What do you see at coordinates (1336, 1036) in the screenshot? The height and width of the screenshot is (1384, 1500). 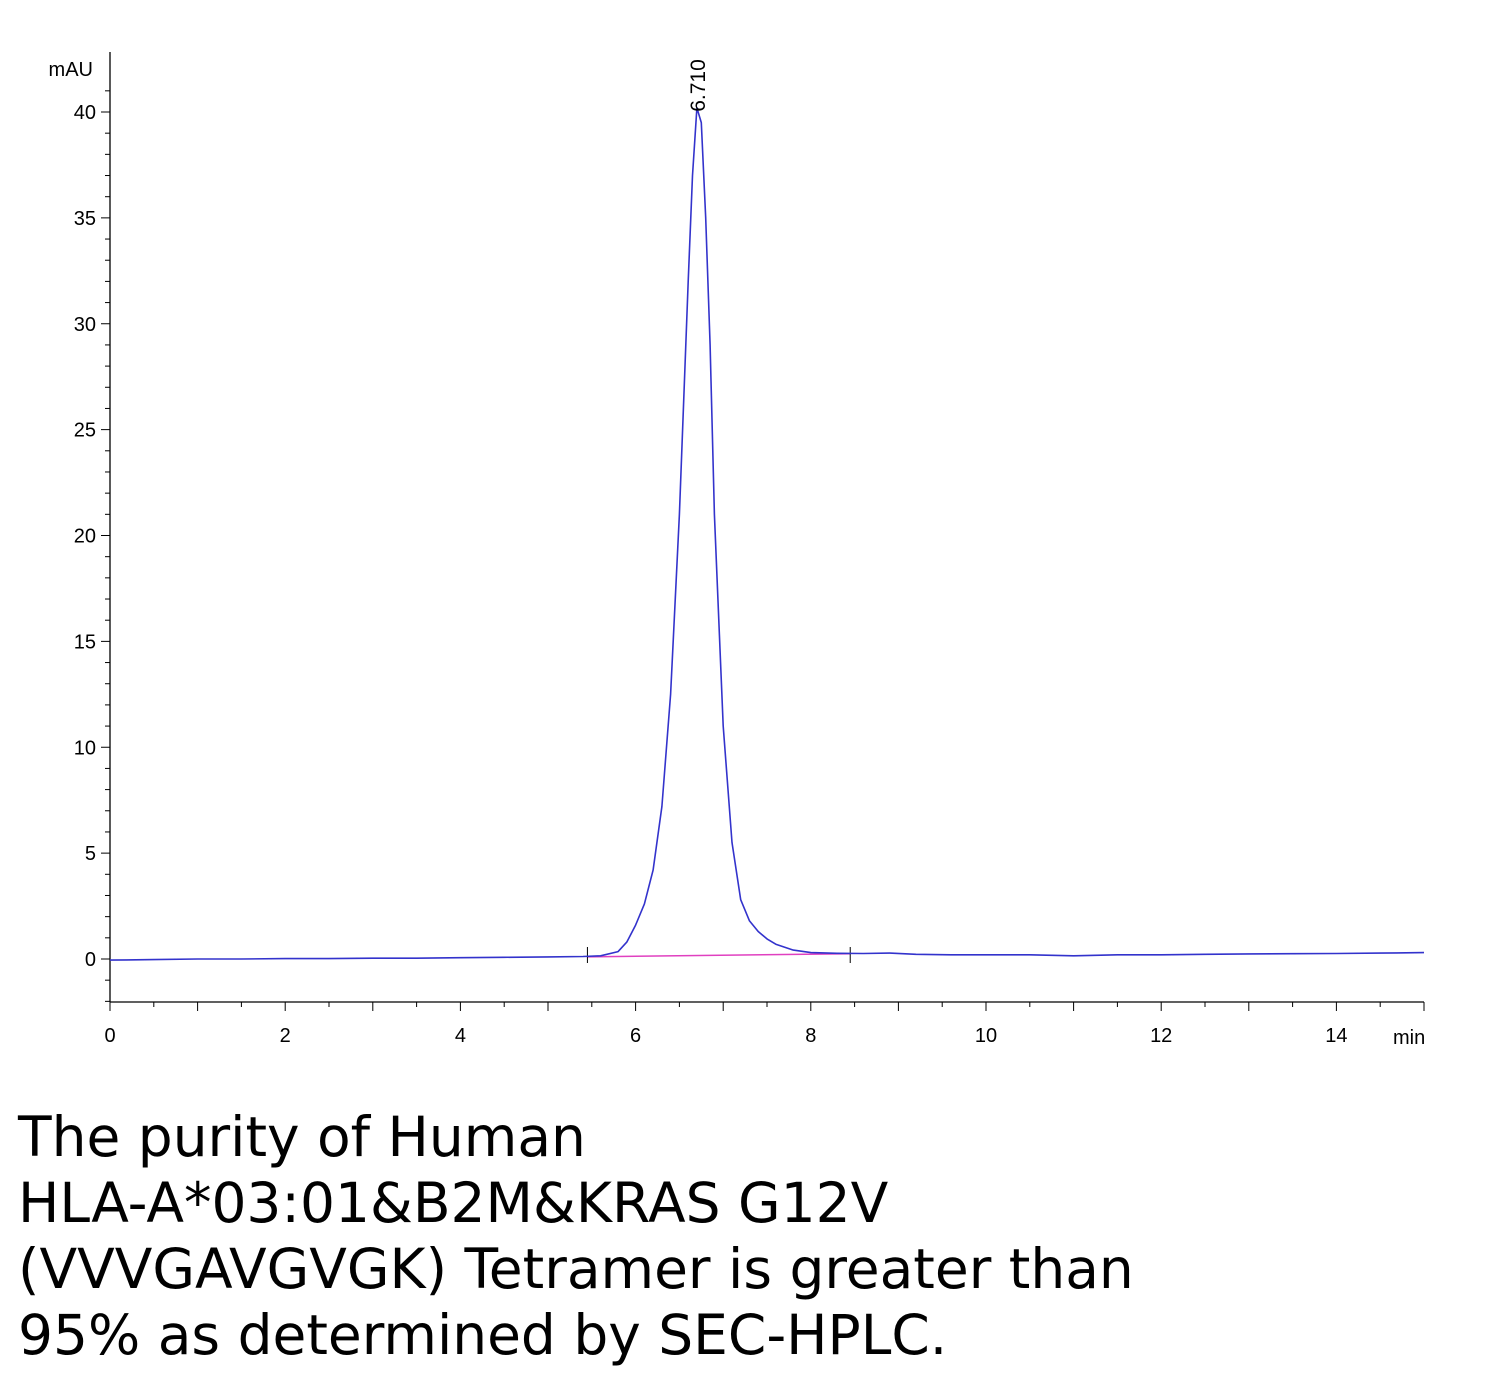 I see `x-tick-label: 14` at bounding box center [1336, 1036].